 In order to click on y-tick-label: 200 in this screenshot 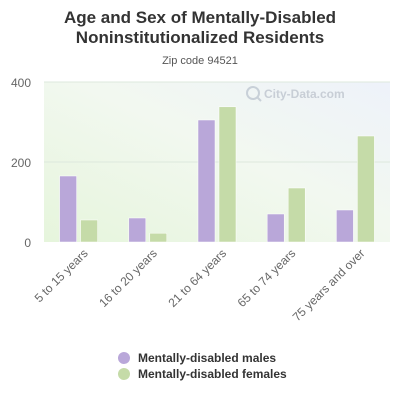, I will do `click(21, 163)`.